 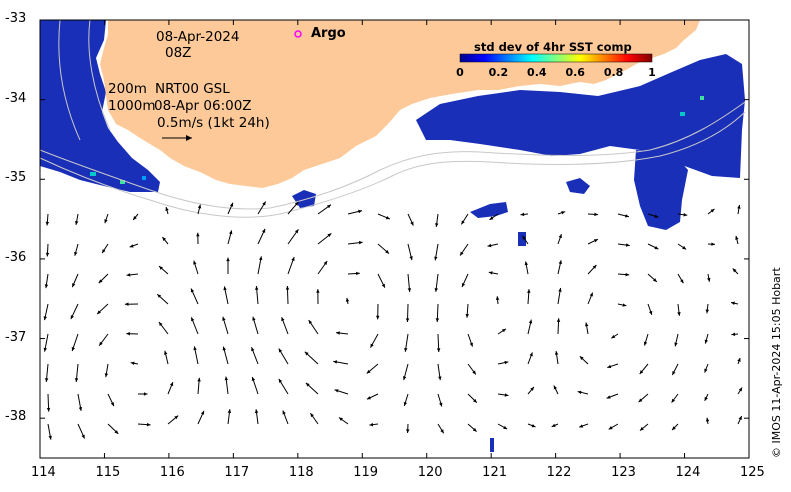 What do you see at coordinates (177, 138) in the screenshot?
I see `scale-arrow` at bounding box center [177, 138].